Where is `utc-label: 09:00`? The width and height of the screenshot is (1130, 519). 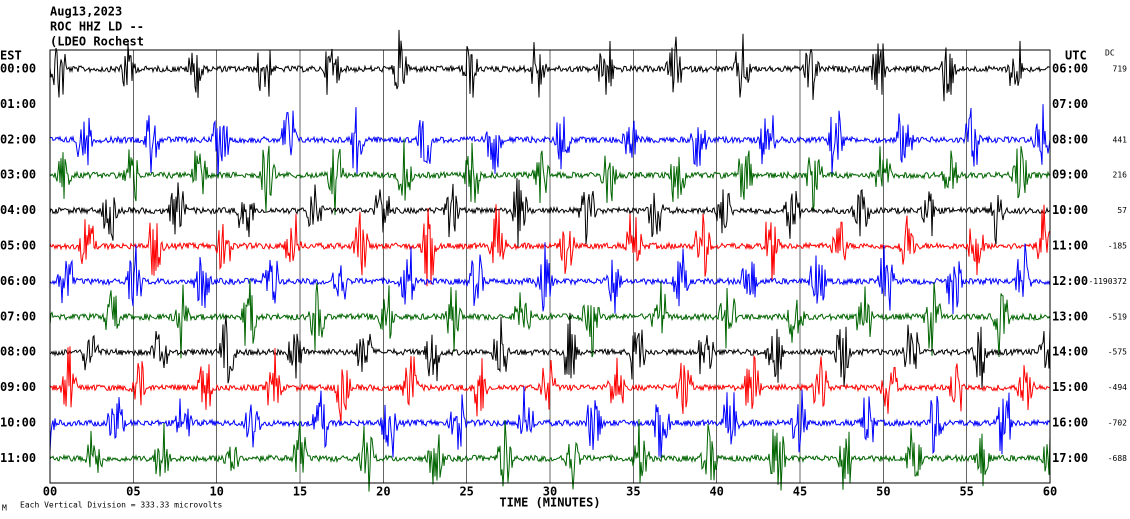 utc-label: 09:00 is located at coordinates (1070, 175).